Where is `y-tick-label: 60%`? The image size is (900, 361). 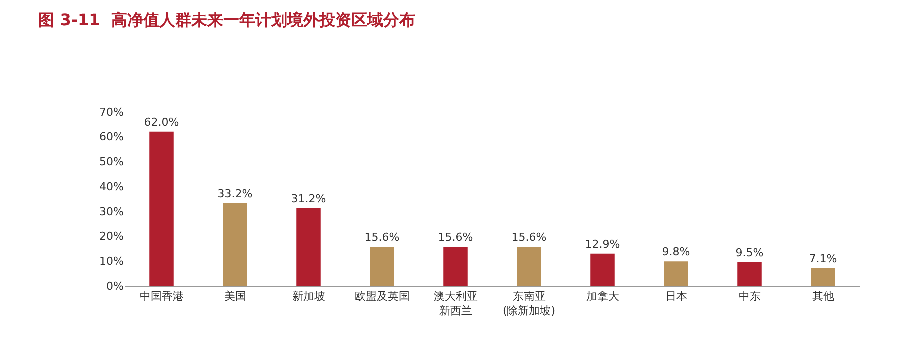
y-tick-label: 60% is located at coordinates (112, 137).